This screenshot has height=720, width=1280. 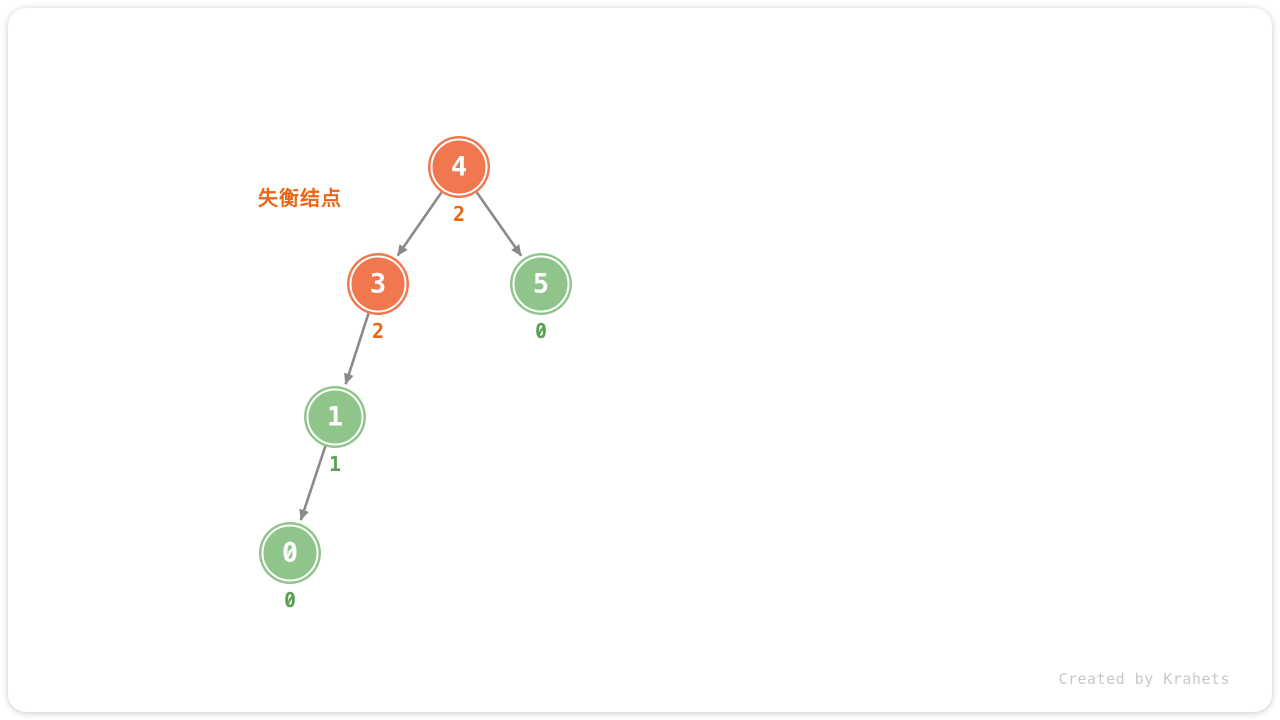 I want to click on tree-node-5: 5, so click(x=541, y=284).